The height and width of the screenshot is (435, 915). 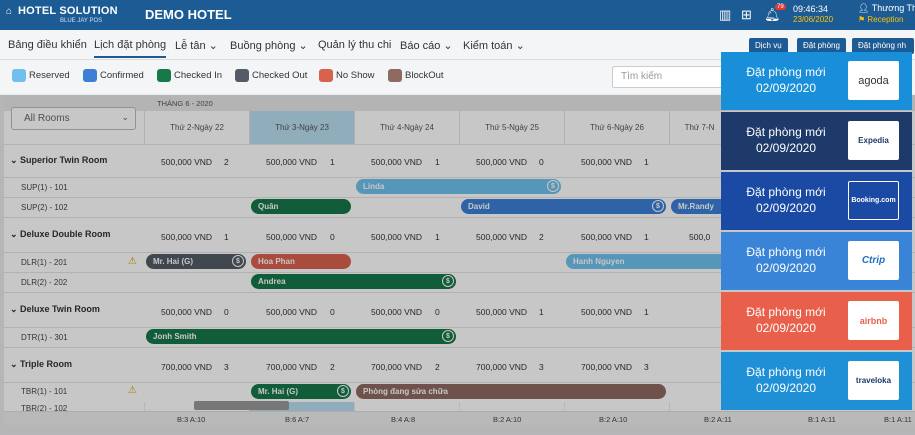 I want to click on legend-no-show: No Show, so click(x=347, y=75).